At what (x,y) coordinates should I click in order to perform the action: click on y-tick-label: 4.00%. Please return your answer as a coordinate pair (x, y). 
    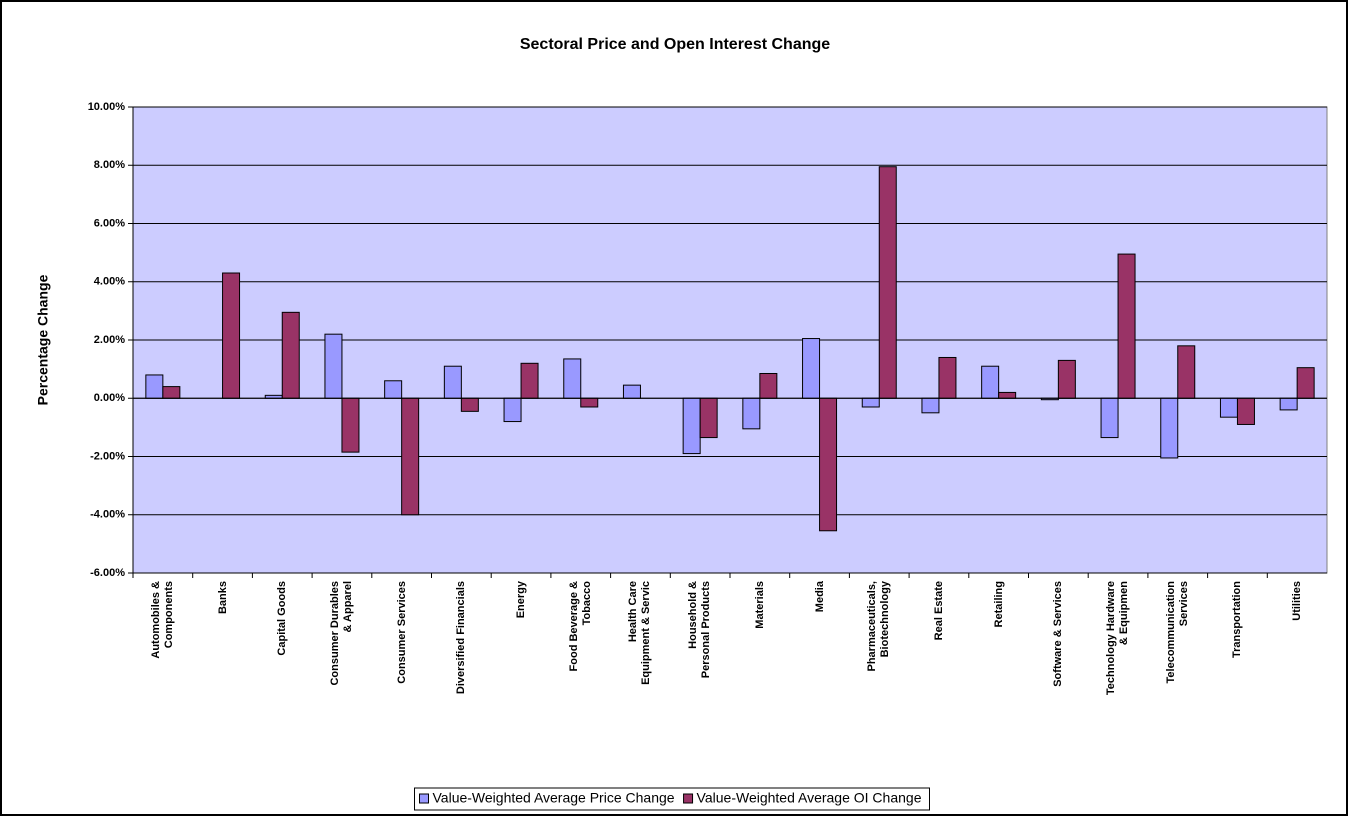
    Looking at the image, I should click on (109, 282).